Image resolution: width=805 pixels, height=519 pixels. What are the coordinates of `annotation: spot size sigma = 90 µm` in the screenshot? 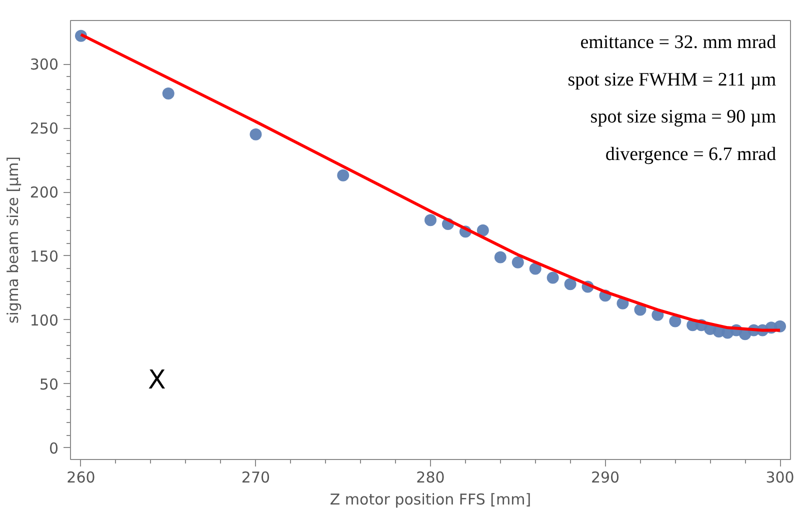 It's located at (683, 117).